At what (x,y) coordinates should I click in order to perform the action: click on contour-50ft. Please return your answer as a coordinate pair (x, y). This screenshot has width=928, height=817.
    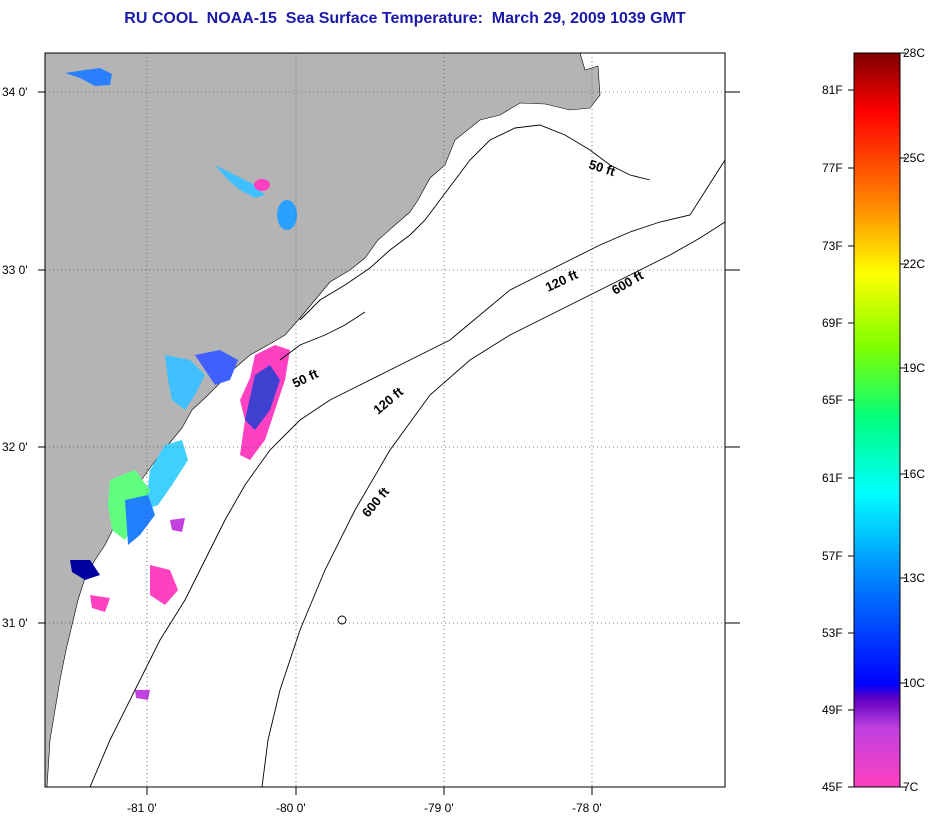
    Looking at the image, I should click on (465, 242).